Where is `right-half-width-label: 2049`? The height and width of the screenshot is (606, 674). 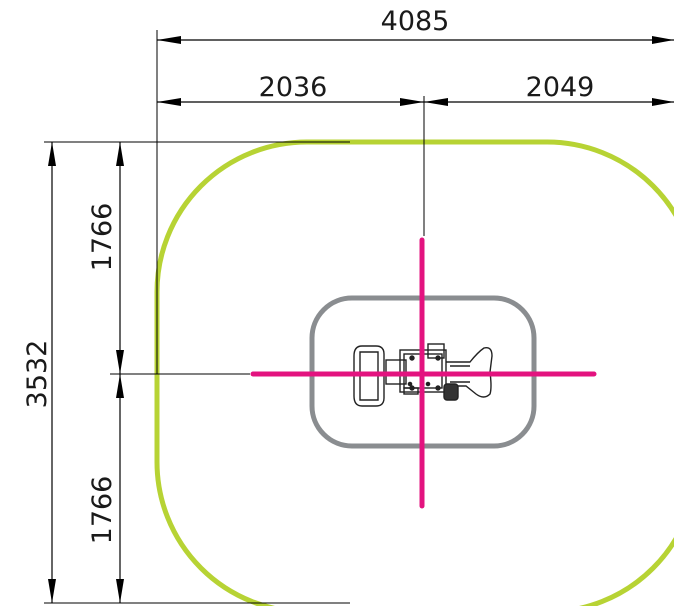 right-half-width-label: 2049 is located at coordinates (560, 87).